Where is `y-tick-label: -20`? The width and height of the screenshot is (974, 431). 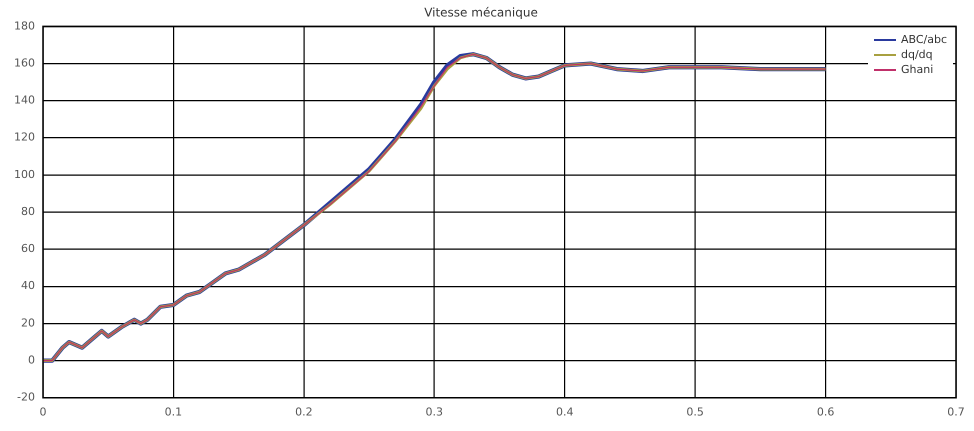 y-tick-label: -20 is located at coordinates (26, 397).